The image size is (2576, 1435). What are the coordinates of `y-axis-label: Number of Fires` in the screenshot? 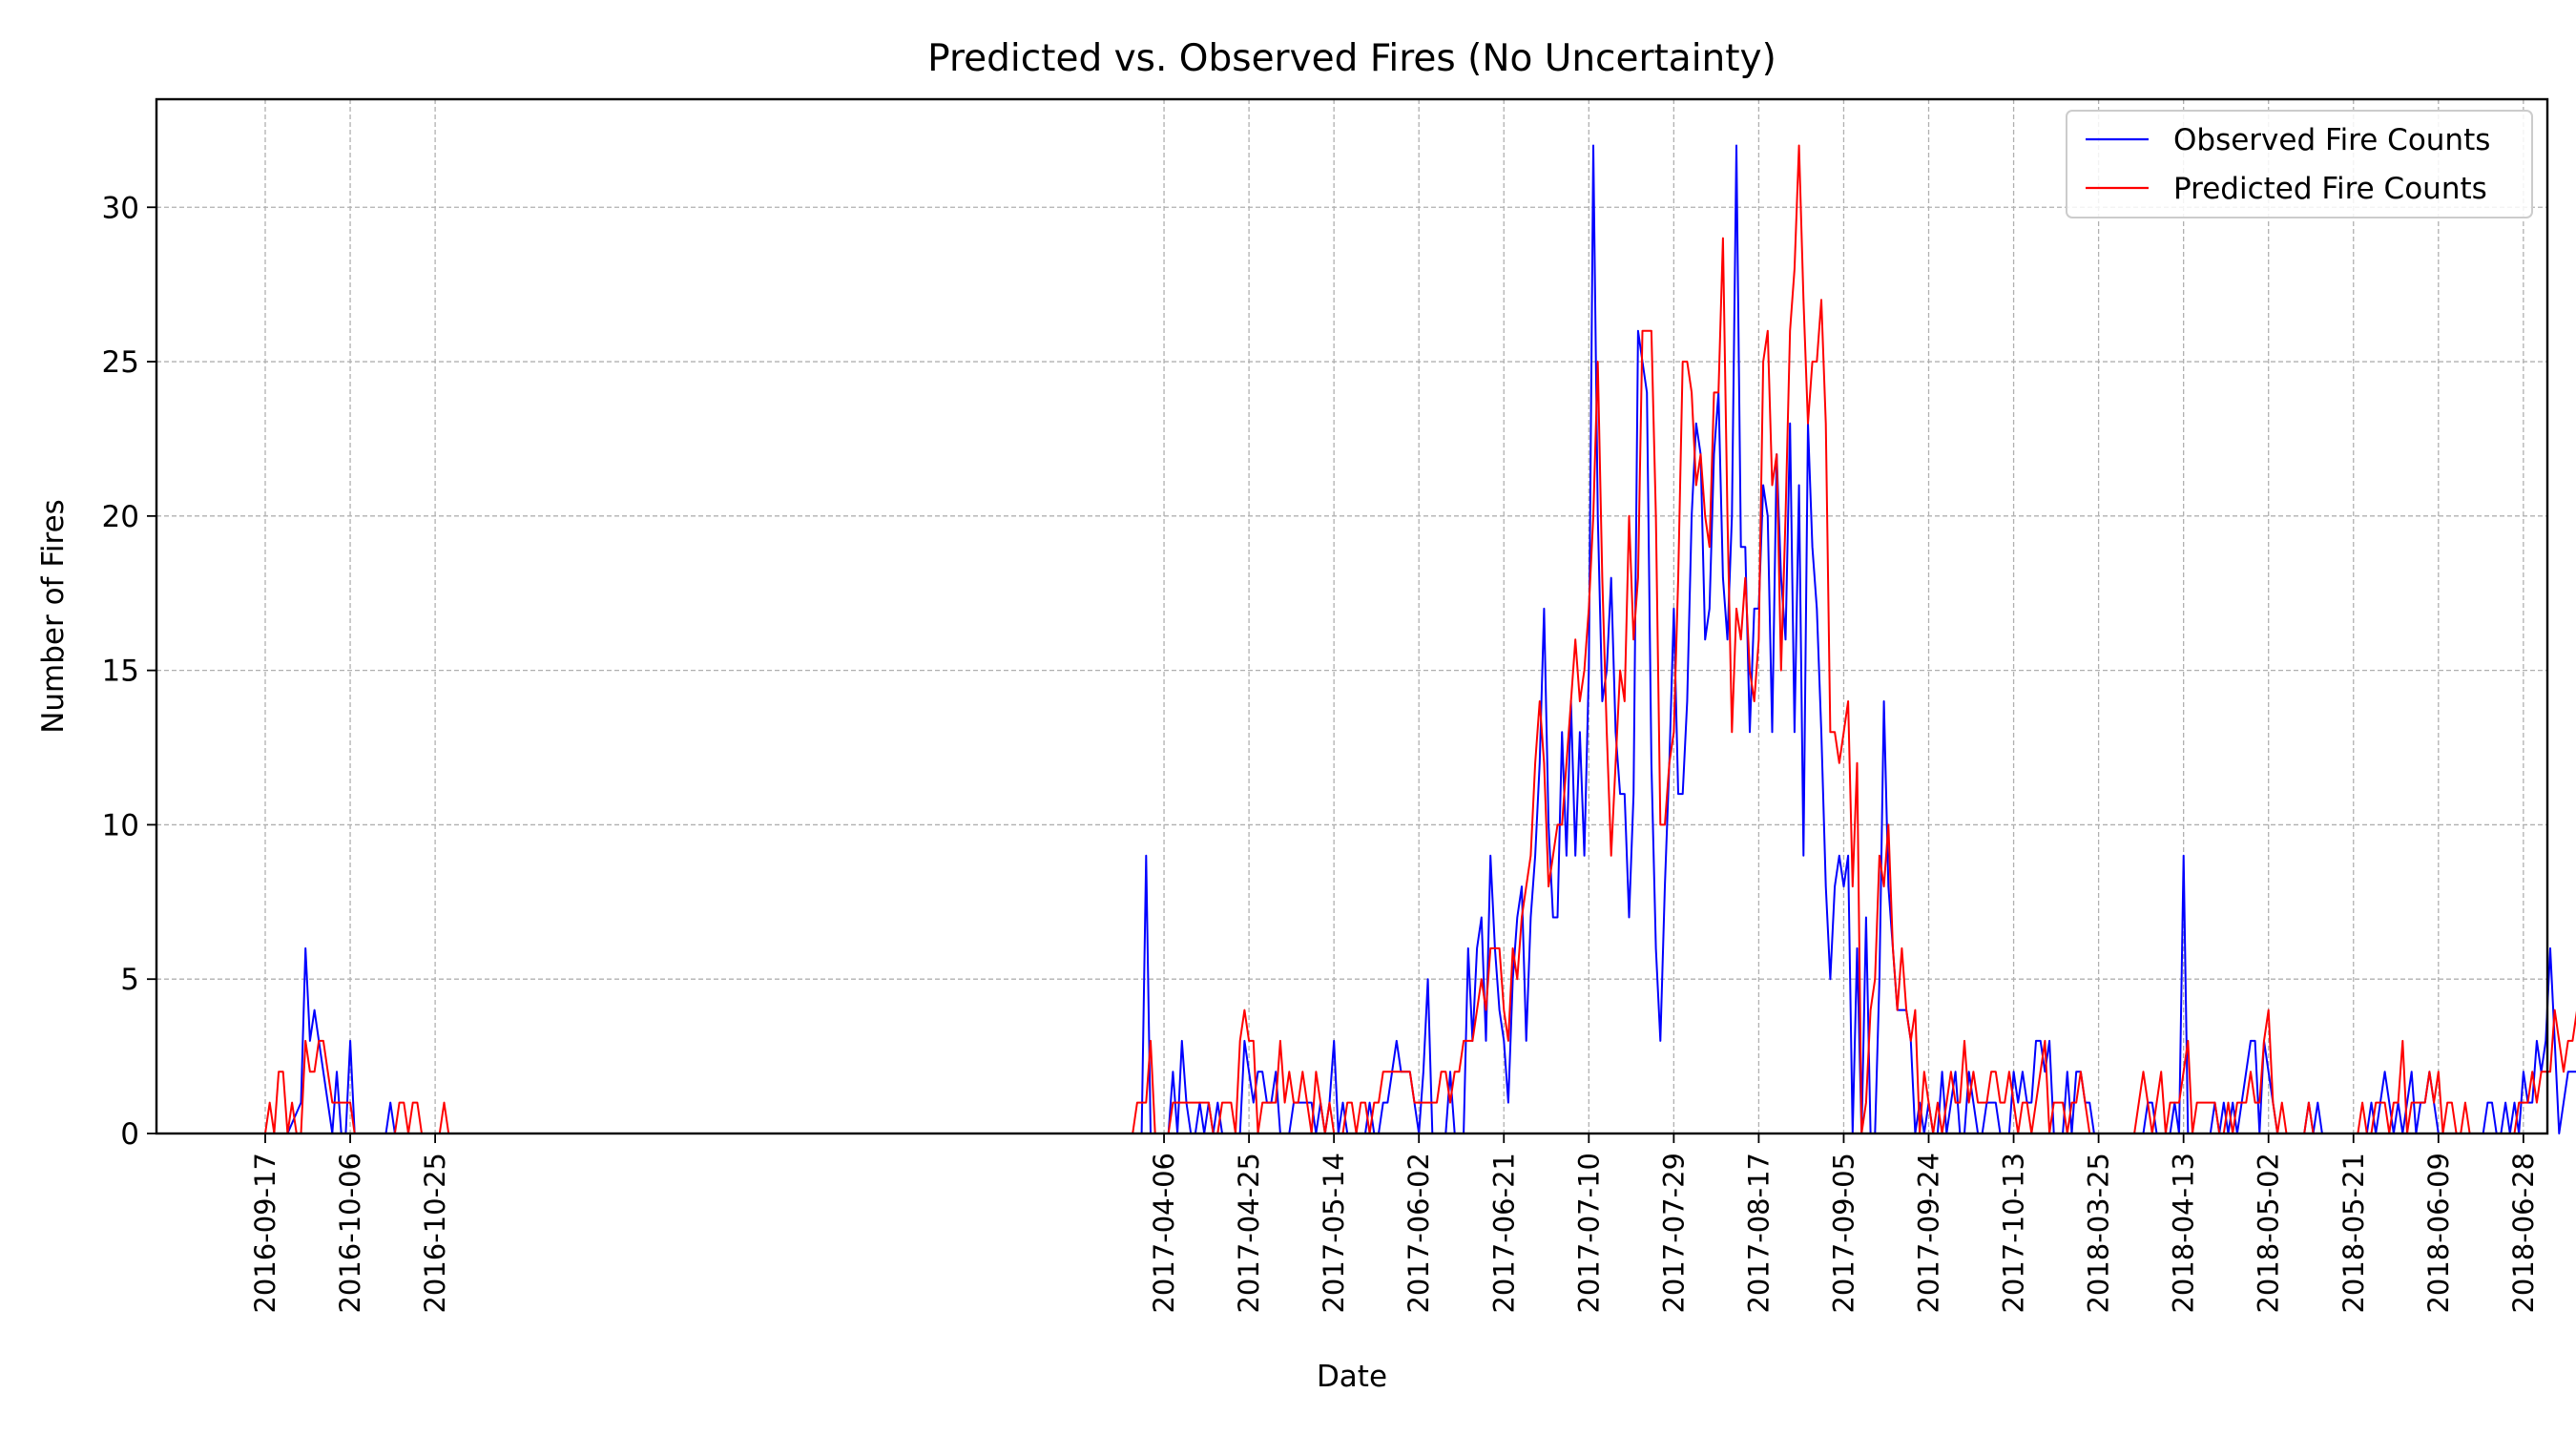 It's located at (53, 616).